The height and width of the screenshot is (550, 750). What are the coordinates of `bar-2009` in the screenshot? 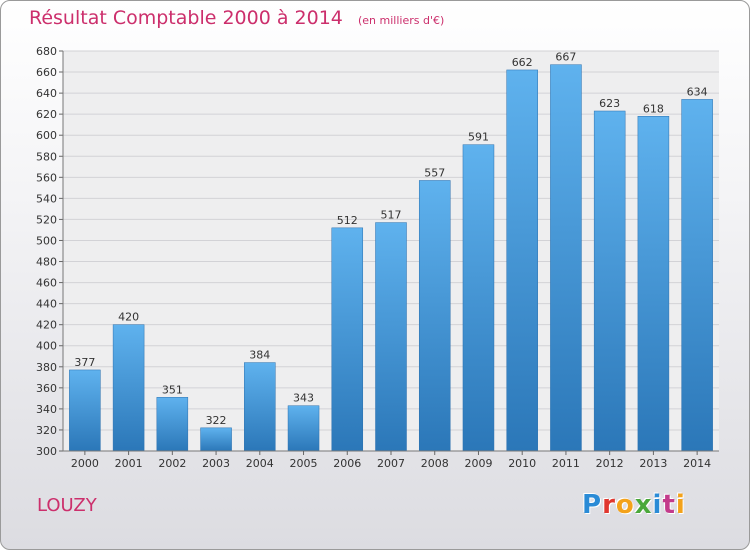 It's located at (478, 298).